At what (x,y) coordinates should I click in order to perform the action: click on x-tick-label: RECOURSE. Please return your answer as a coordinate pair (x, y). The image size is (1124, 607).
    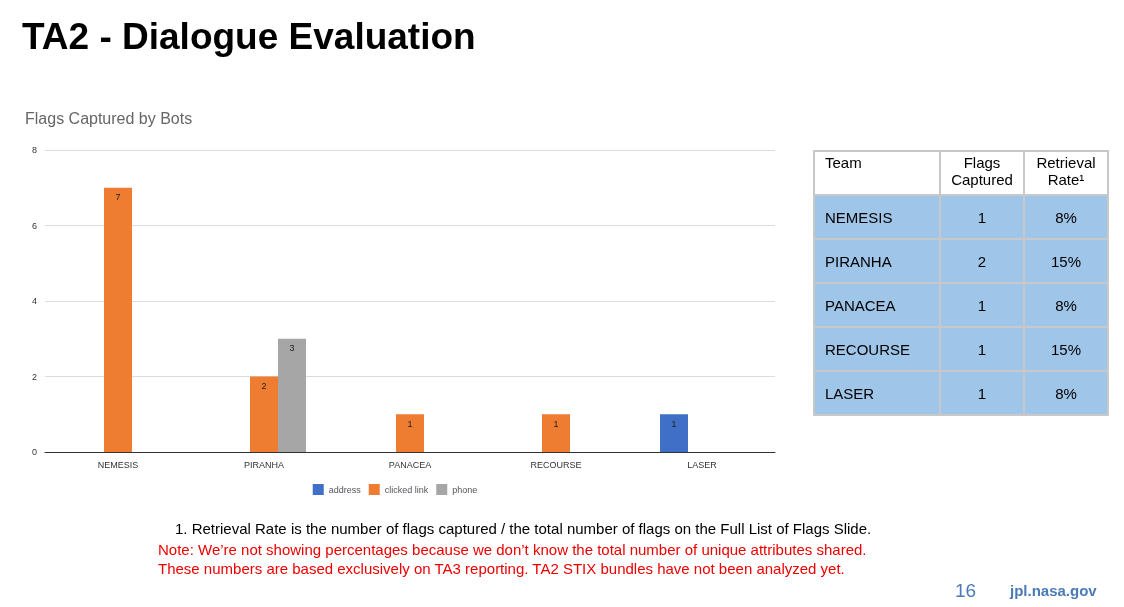
    Looking at the image, I should click on (556, 464).